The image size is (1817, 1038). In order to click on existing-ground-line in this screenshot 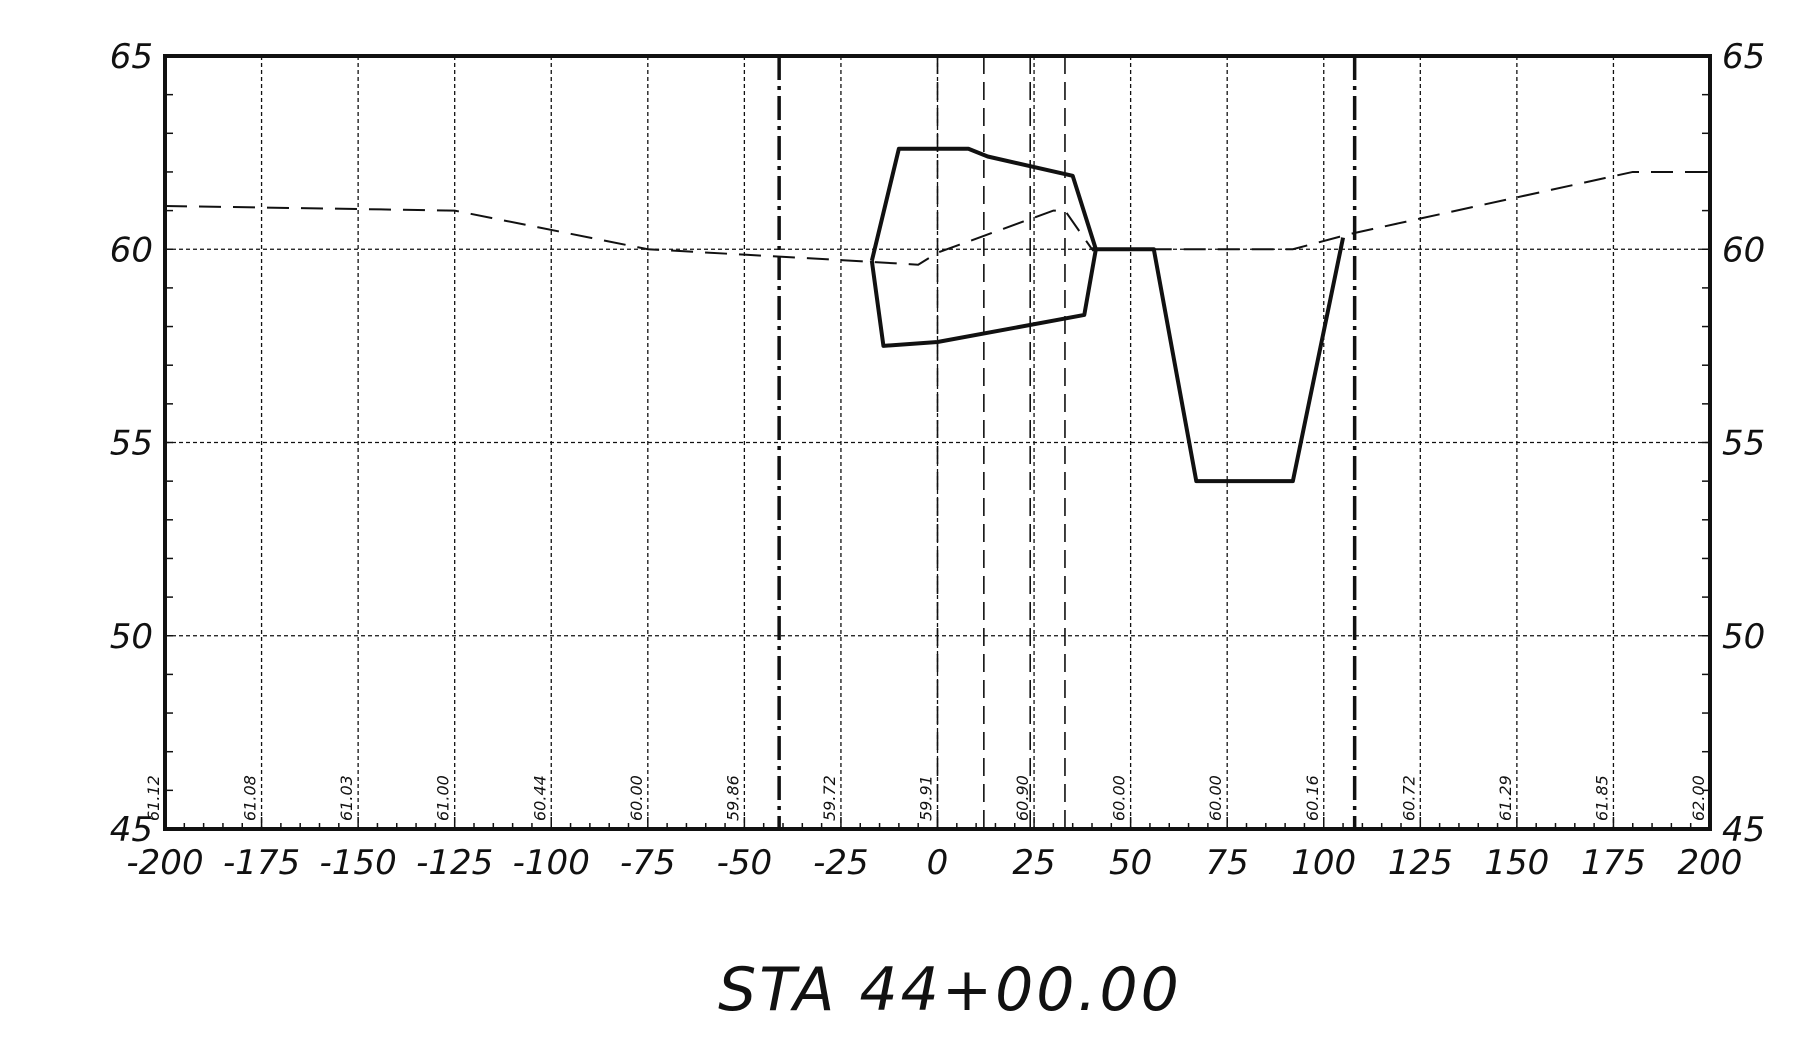, I will do `click(937, 218)`.